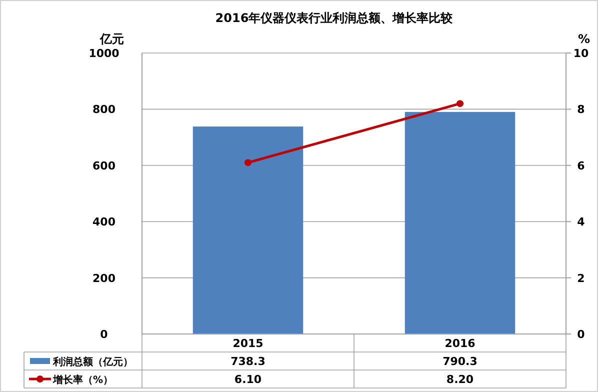 Image resolution: width=598 pixels, height=392 pixels. Describe the element at coordinates (111, 39) in the screenshot. I see `y-axis-title: 亿元` at that location.